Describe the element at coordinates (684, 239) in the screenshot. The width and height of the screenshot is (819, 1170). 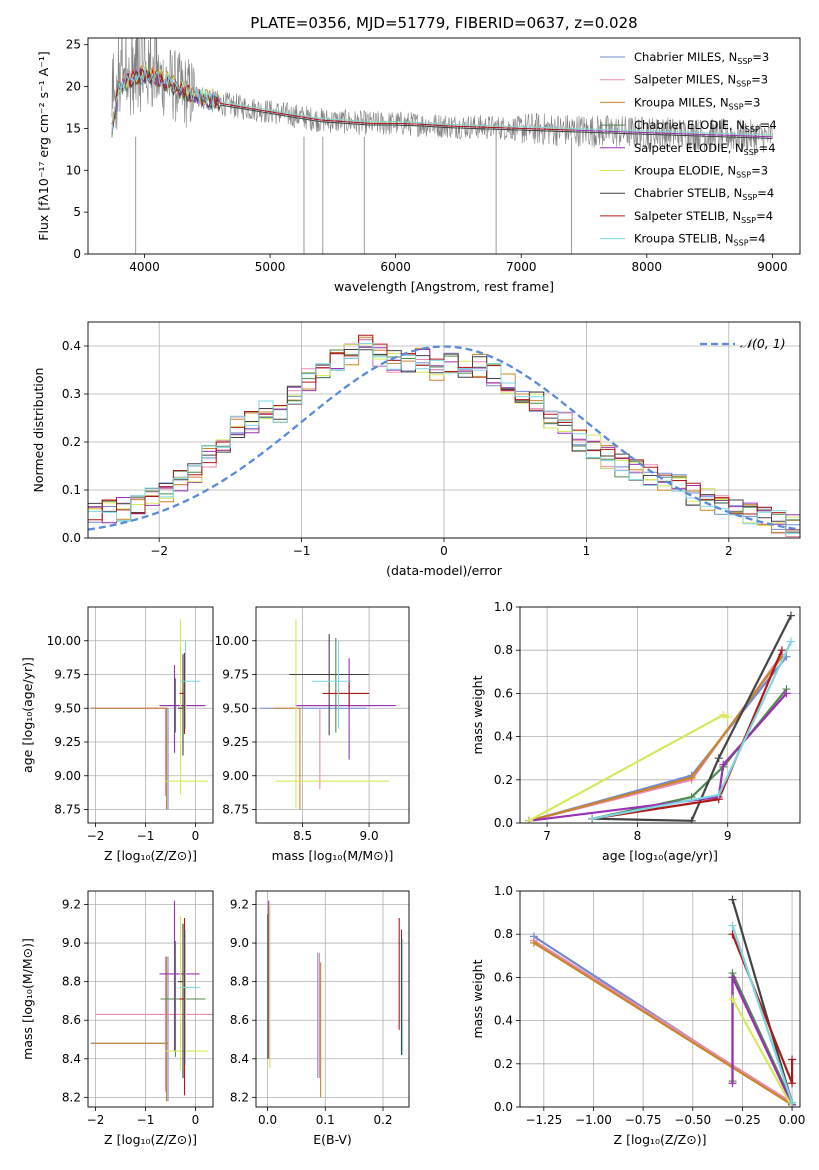
I see `legend-entry-name: Kroupa STELIB, N` at that location.